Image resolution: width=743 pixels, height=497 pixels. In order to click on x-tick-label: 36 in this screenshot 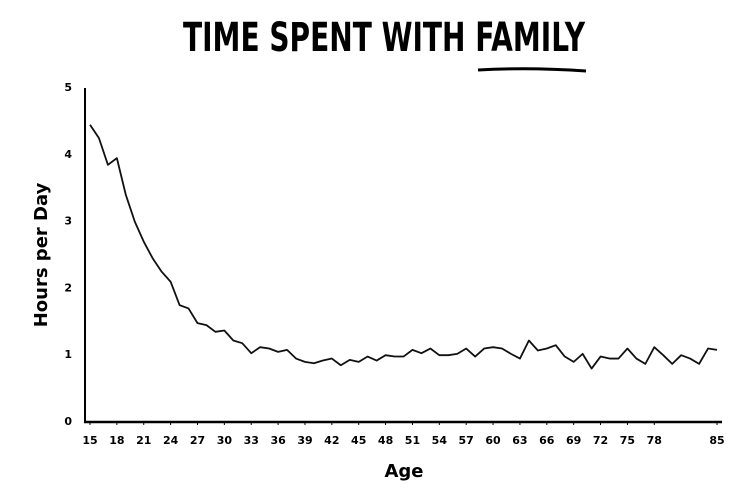, I will do `click(278, 440)`.